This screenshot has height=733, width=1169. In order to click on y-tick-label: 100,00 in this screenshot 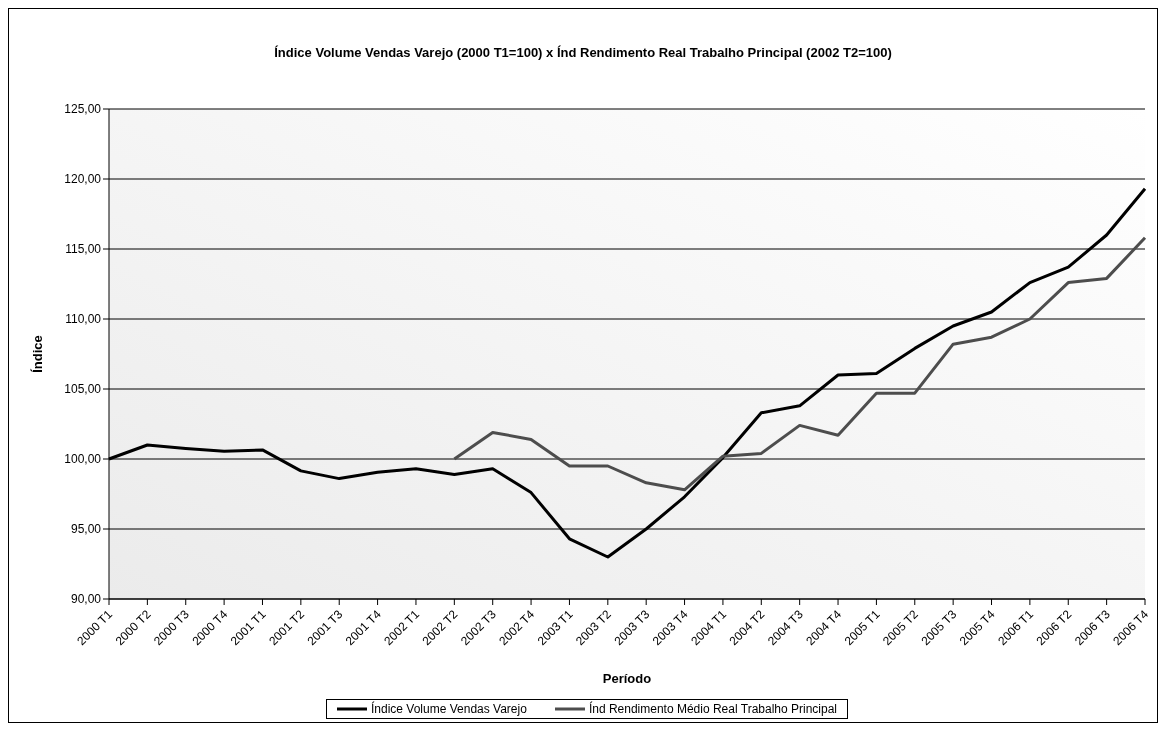, I will do `click(83, 459)`.